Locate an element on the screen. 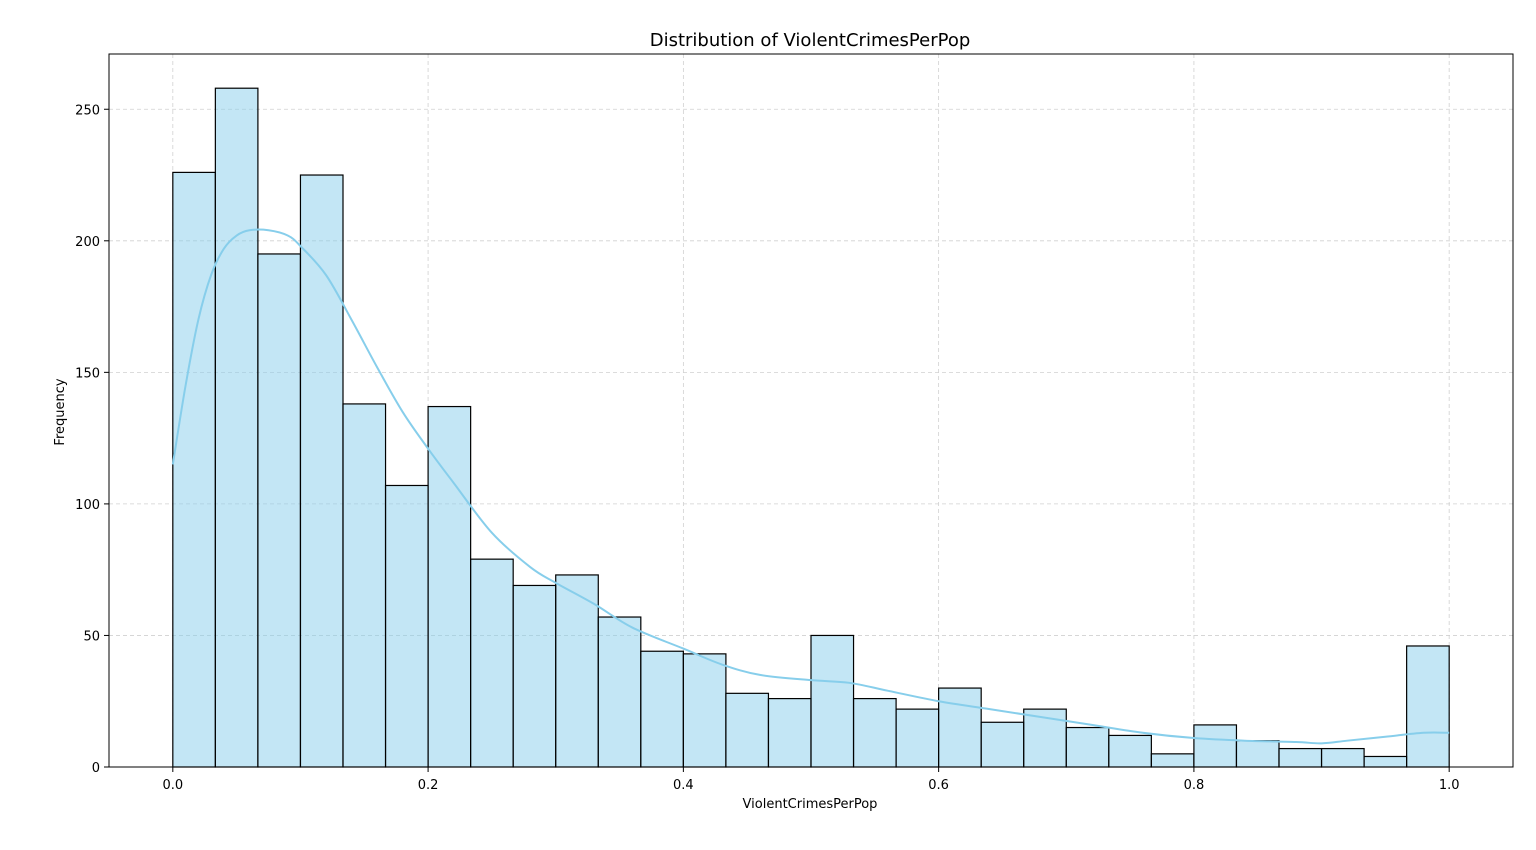 This screenshot has width=1536, height=850. y-tick-label: 100 is located at coordinates (87, 505).